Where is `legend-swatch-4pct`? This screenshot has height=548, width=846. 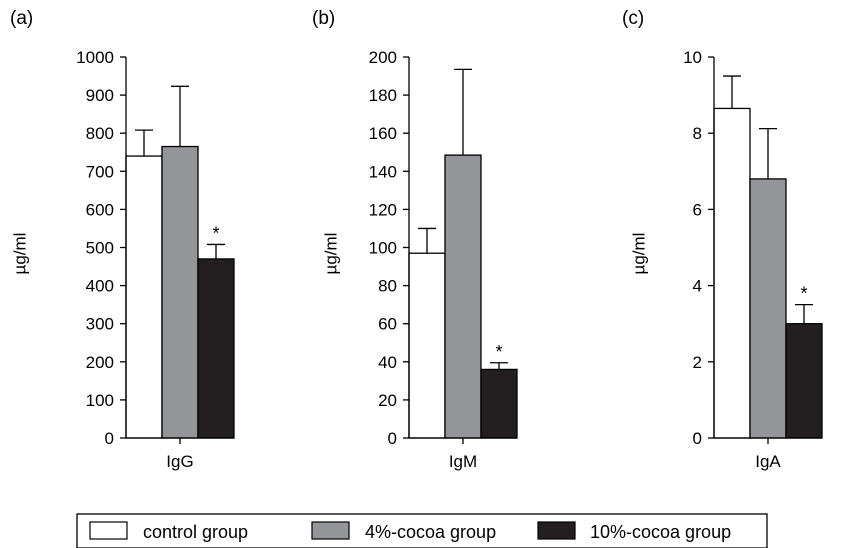 legend-swatch-4pct is located at coordinates (330, 530).